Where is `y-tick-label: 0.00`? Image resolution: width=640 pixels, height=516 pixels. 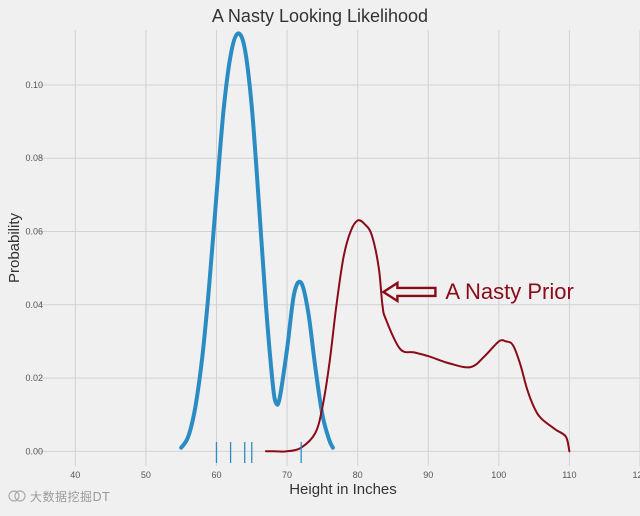 y-tick-label: 0.00 is located at coordinates (34, 451).